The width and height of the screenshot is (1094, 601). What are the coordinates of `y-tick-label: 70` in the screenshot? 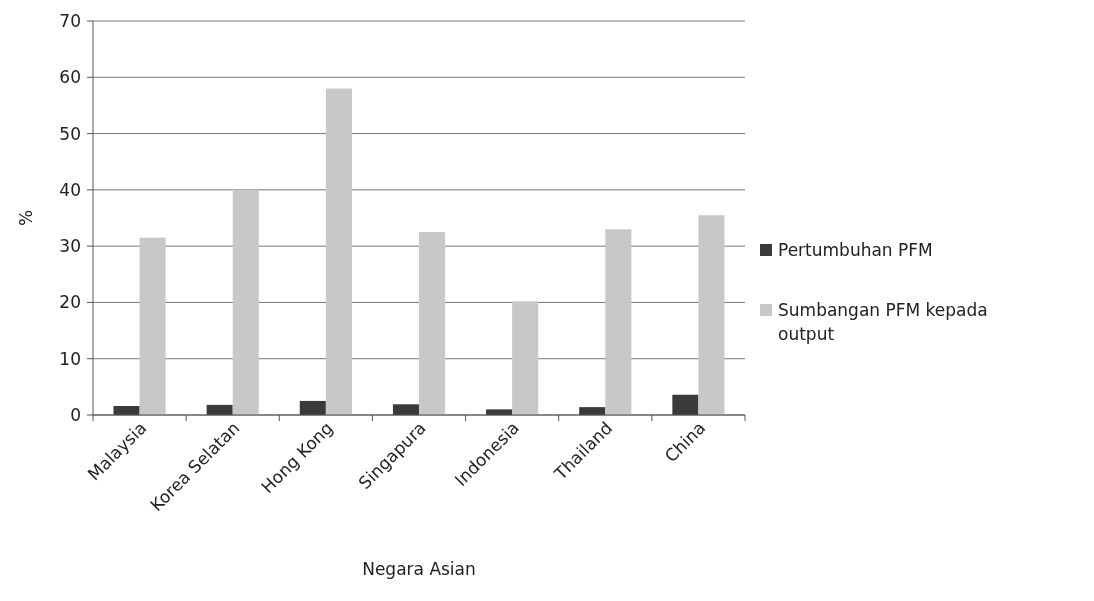 It's located at (70, 20).